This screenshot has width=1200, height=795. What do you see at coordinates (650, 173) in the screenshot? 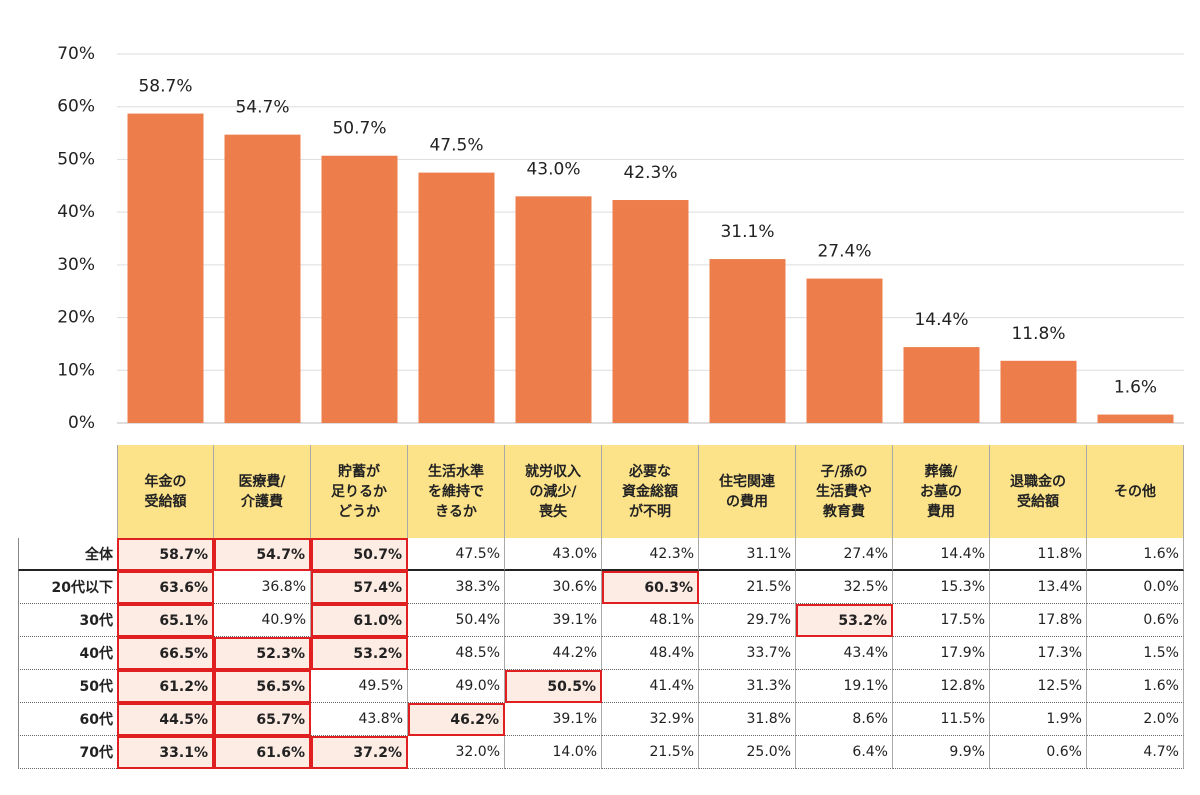
I see `value-label: 42.3%` at bounding box center [650, 173].